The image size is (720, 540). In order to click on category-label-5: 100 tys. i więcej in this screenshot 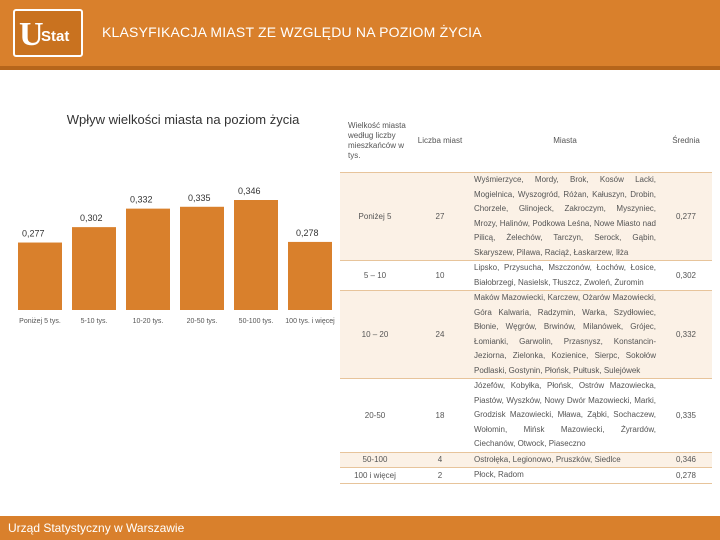, I will do `click(310, 321)`.